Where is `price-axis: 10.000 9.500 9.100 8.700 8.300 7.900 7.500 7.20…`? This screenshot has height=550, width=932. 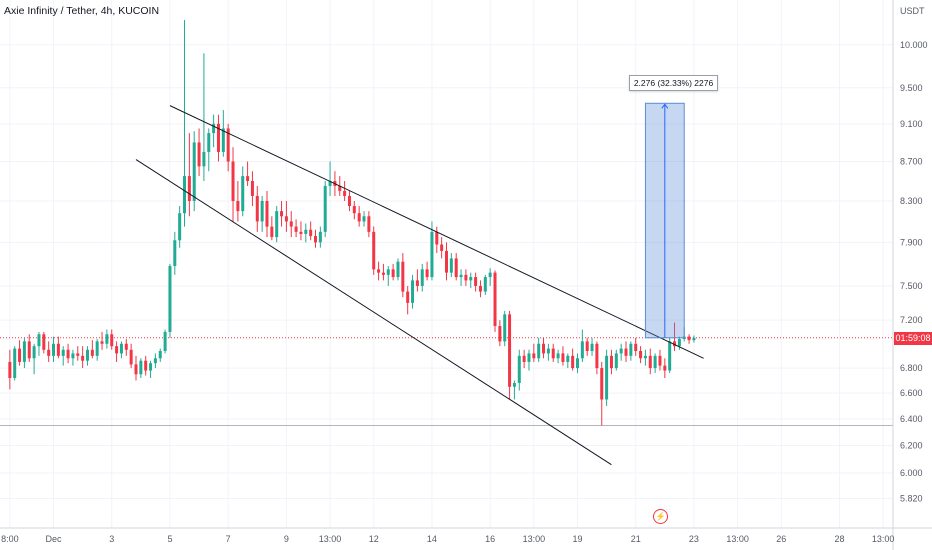 price-axis: 10.000 9.500 9.100 8.700 8.300 7.900 7.500 7.20… is located at coordinates (910, 275).